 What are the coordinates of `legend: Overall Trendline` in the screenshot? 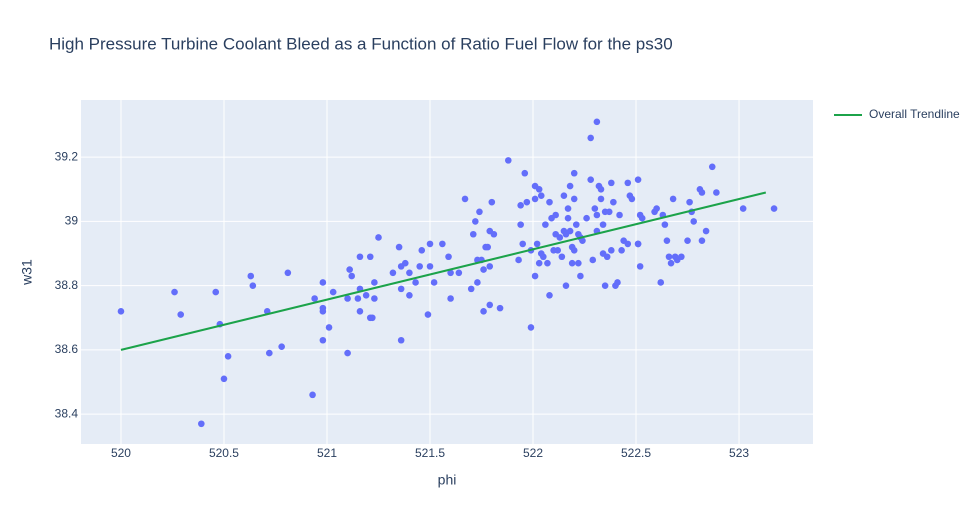 It's located at (897, 114).